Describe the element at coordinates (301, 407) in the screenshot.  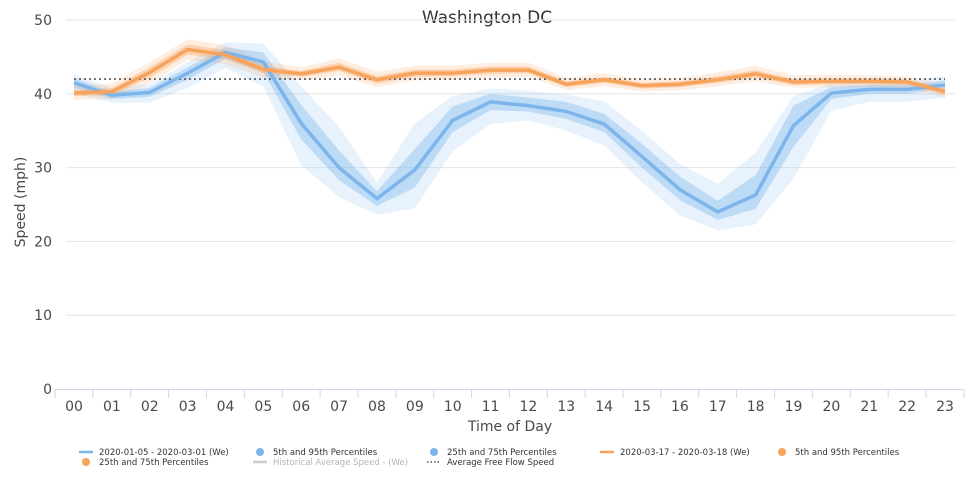
I see `x-tick-label: 06` at that location.